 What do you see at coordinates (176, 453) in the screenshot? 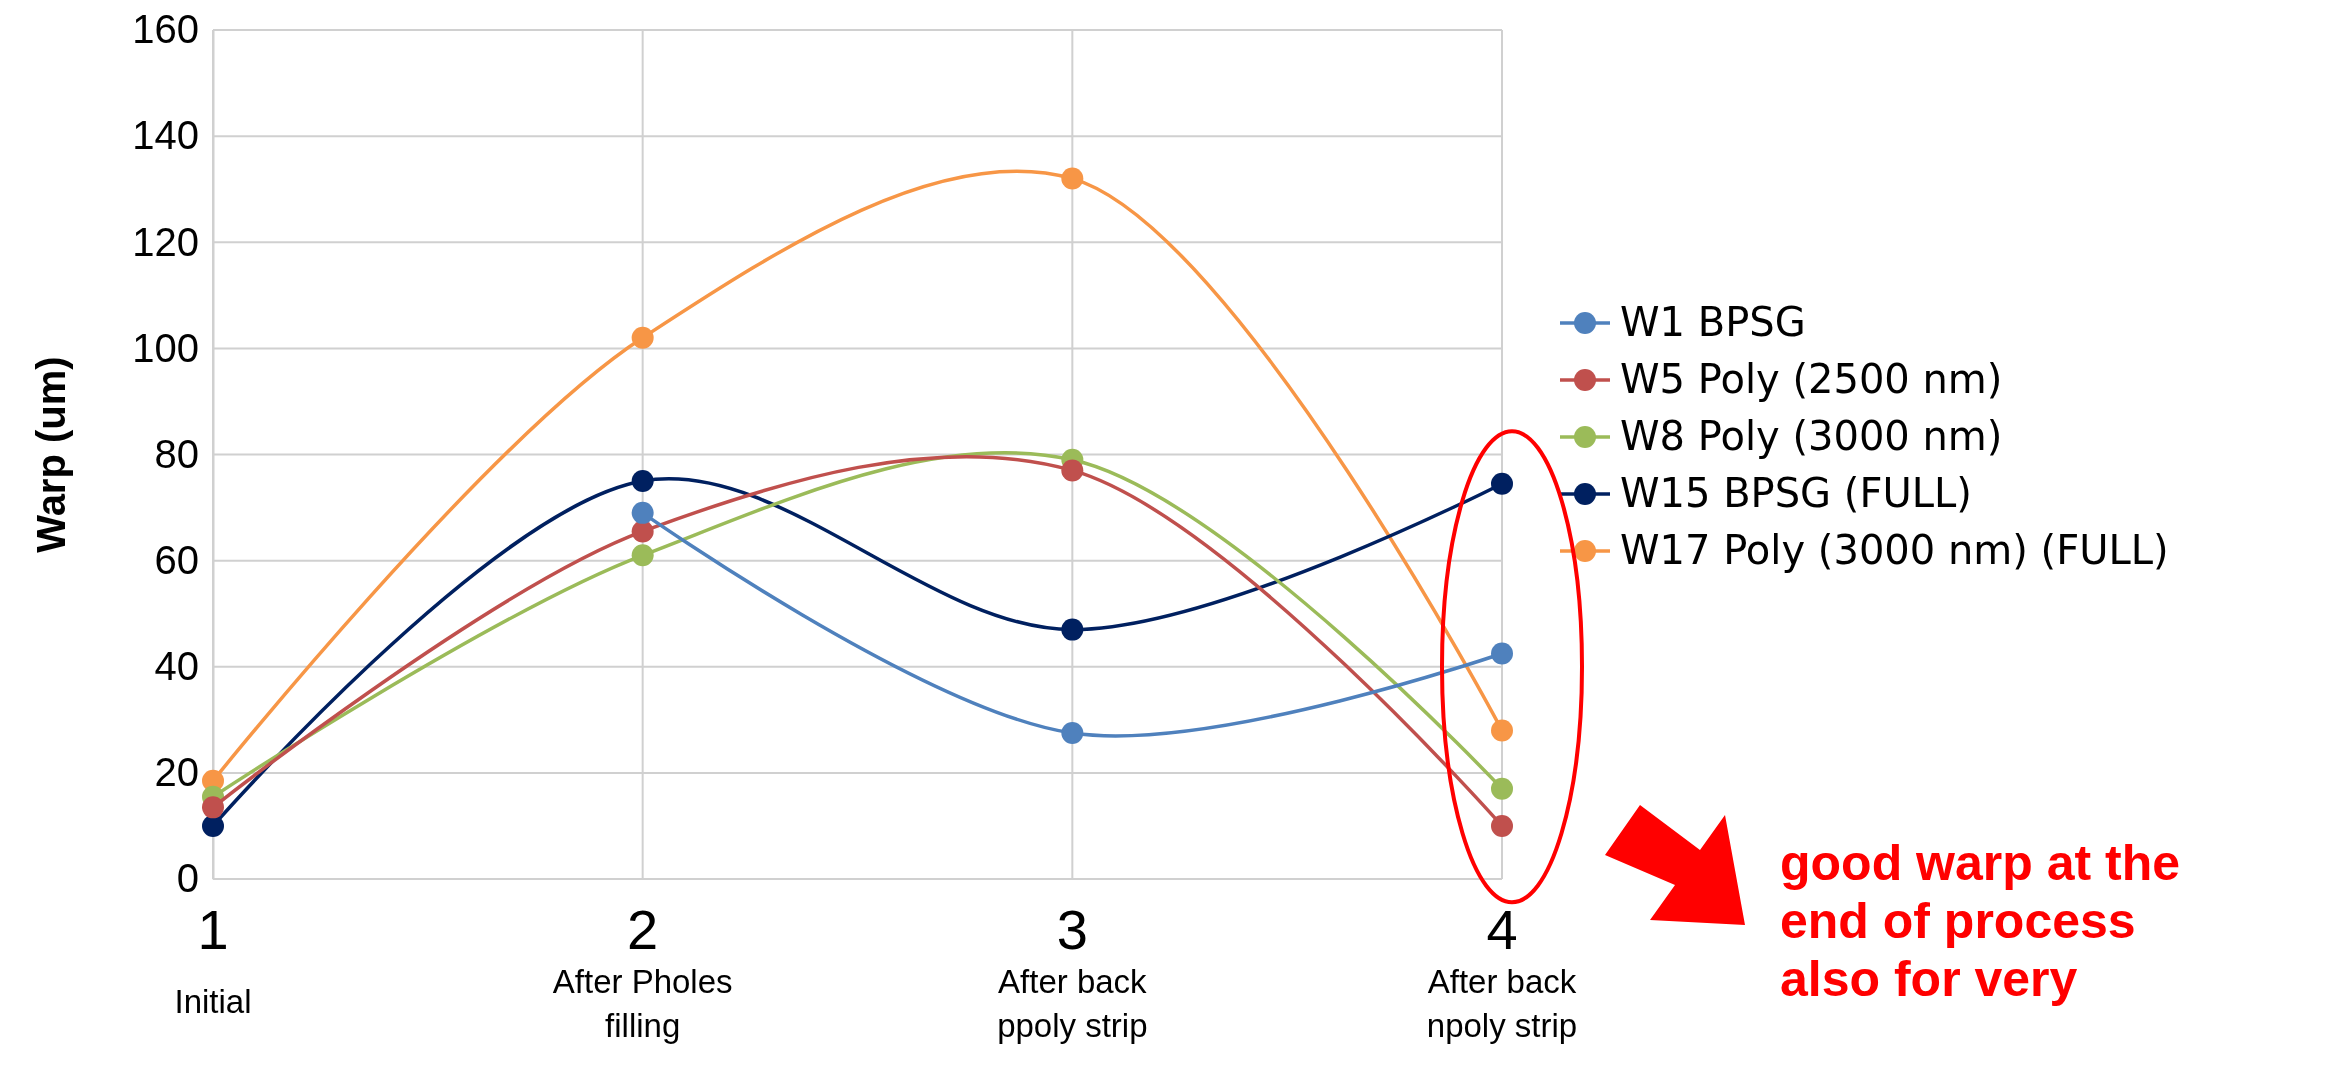
I see `y-tick-label: 80` at bounding box center [176, 453].